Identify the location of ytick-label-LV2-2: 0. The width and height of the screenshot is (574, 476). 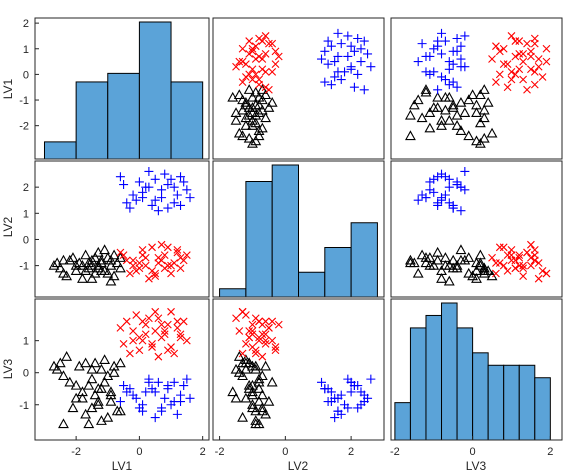
(26, 240).